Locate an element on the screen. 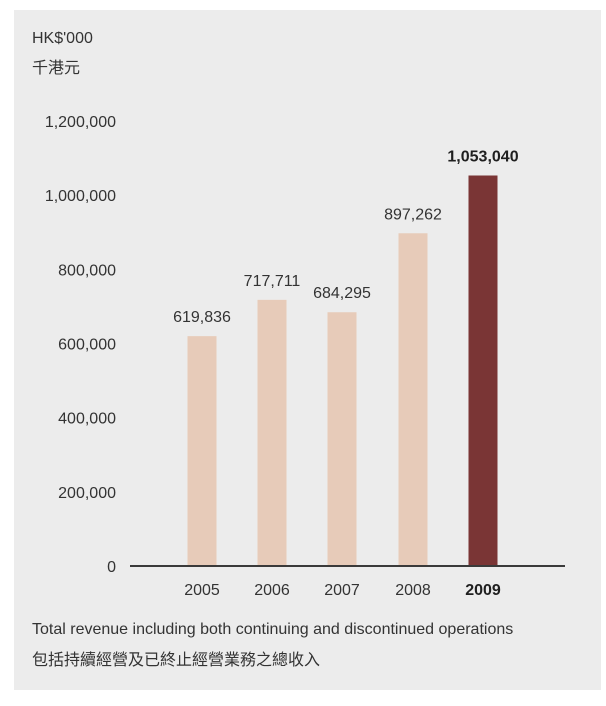 Image resolution: width=606 pixels, height=706 pixels. bar-2005 is located at coordinates (202, 451).